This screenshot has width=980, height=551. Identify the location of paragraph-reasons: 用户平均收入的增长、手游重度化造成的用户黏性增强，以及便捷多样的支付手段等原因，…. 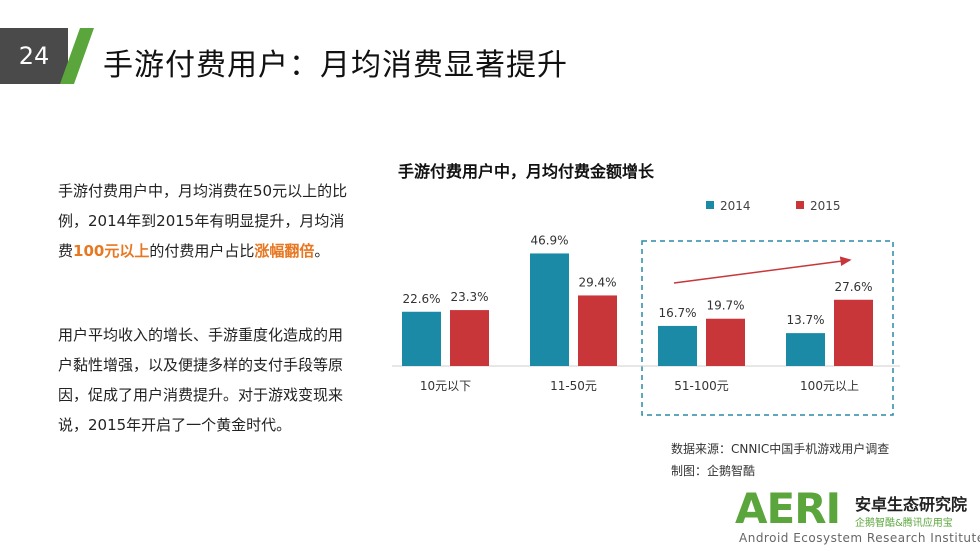
(201, 380).